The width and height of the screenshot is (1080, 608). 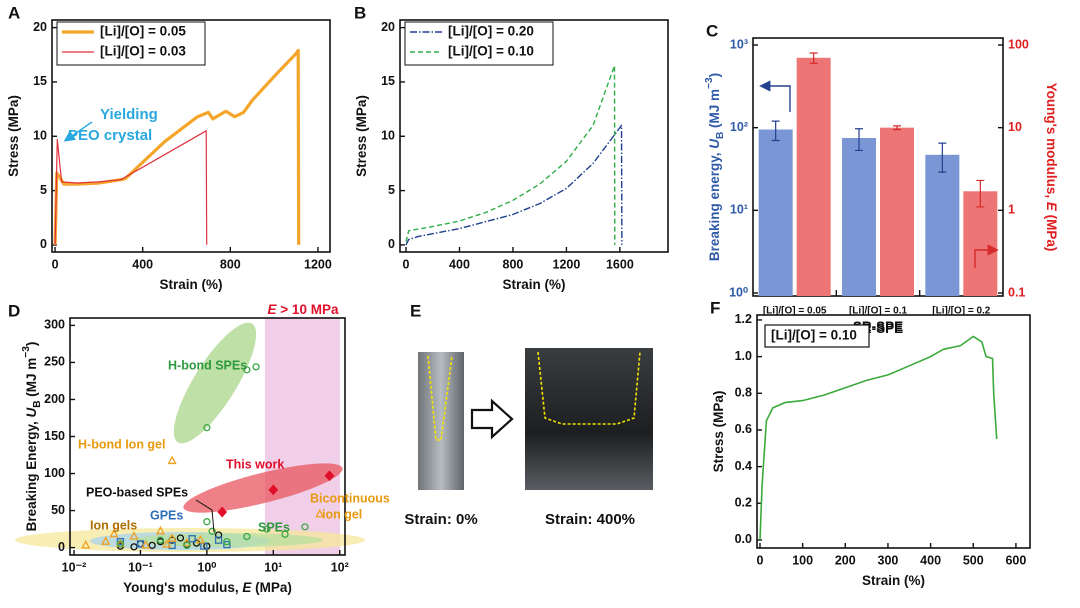 What do you see at coordinates (14, 310) in the screenshot?
I see `panel-letter: D` at bounding box center [14, 310].